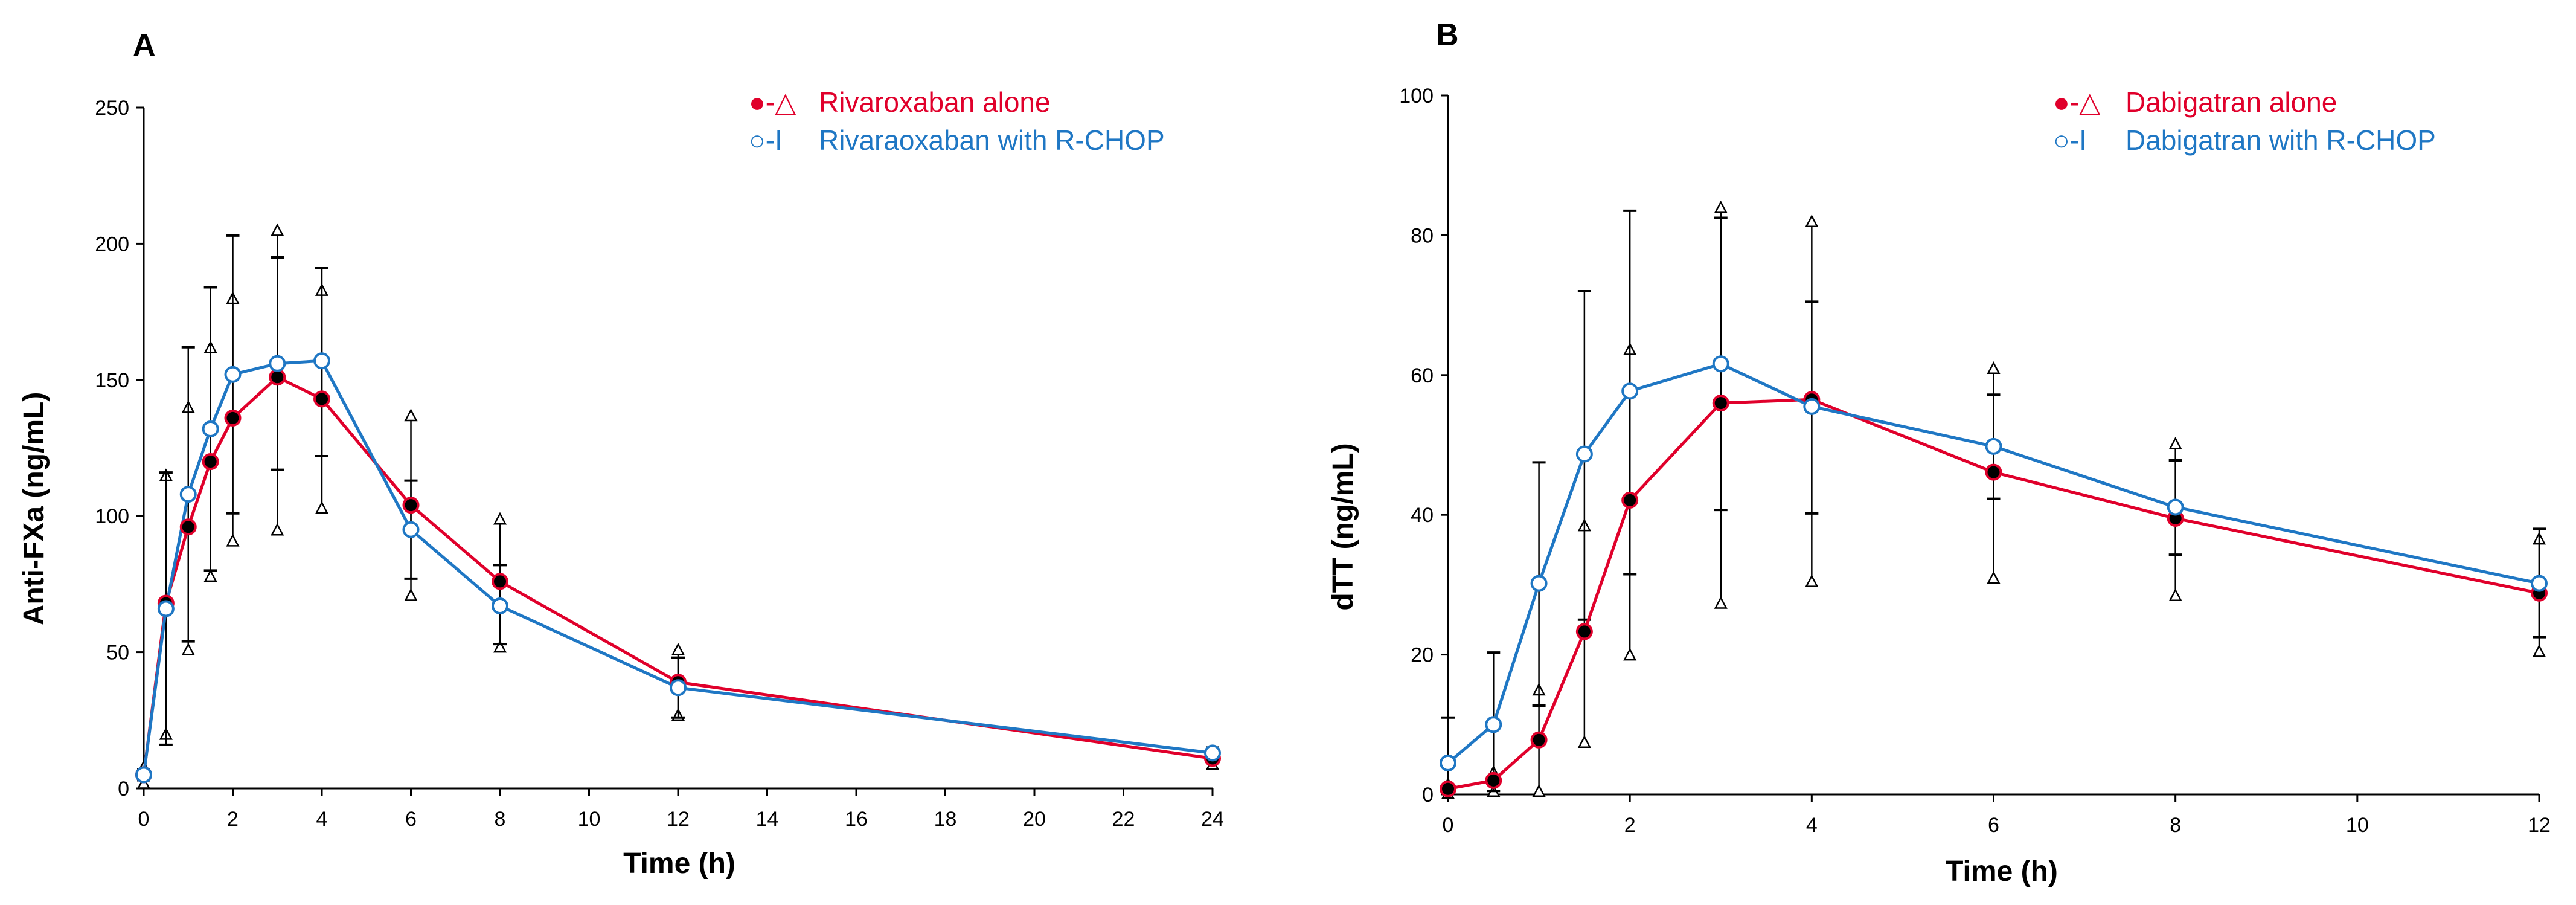  What do you see at coordinates (117, 654) in the screenshot?
I see `panel-a-y-tick-label: 50` at bounding box center [117, 654].